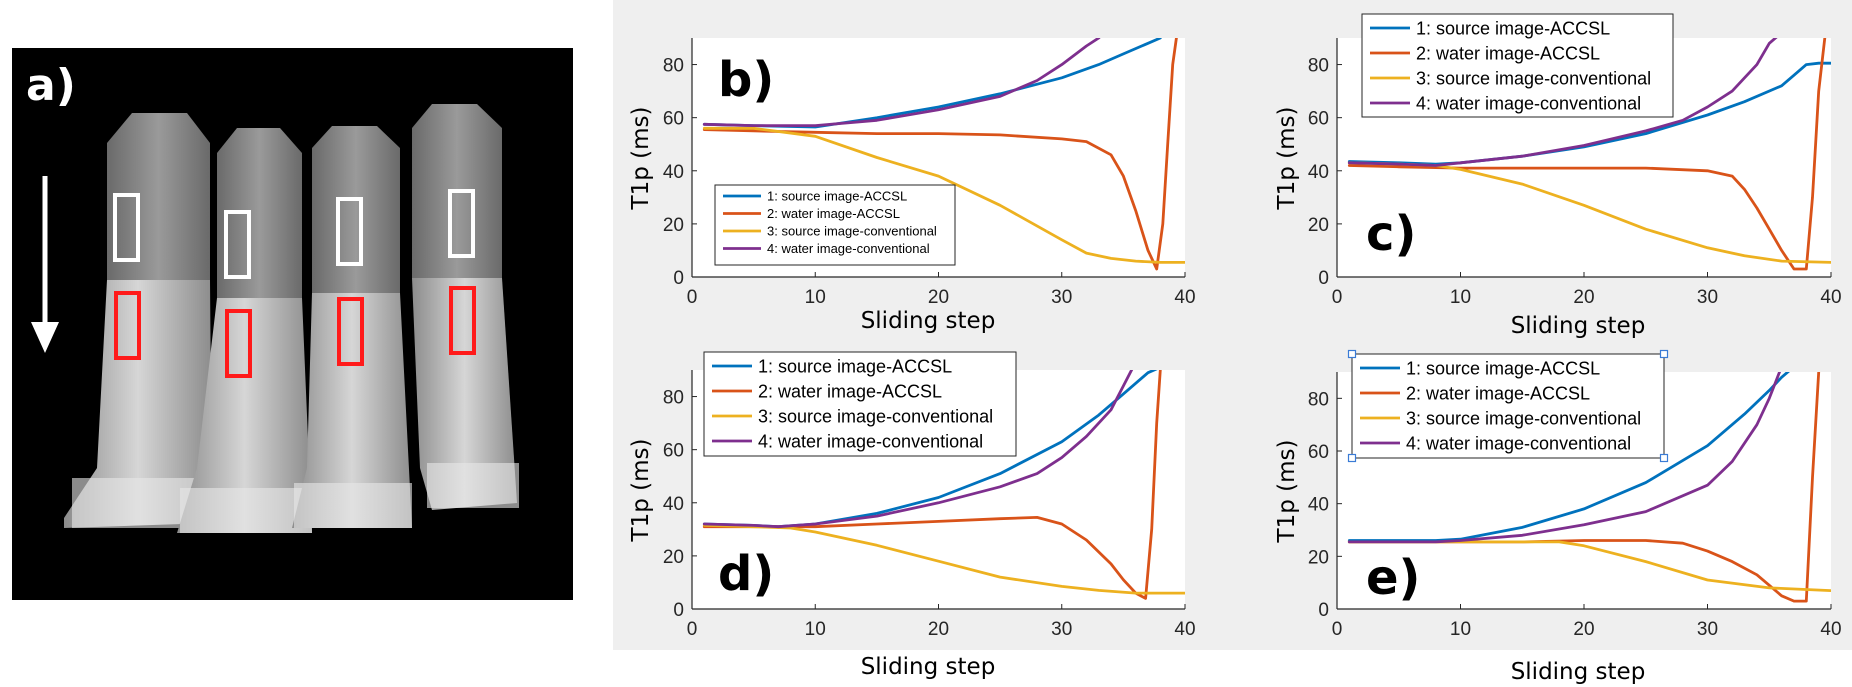  What do you see at coordinates (746, 574) in the screenshot?
I see `panel-label: d)` at bounding box center [746, 574].